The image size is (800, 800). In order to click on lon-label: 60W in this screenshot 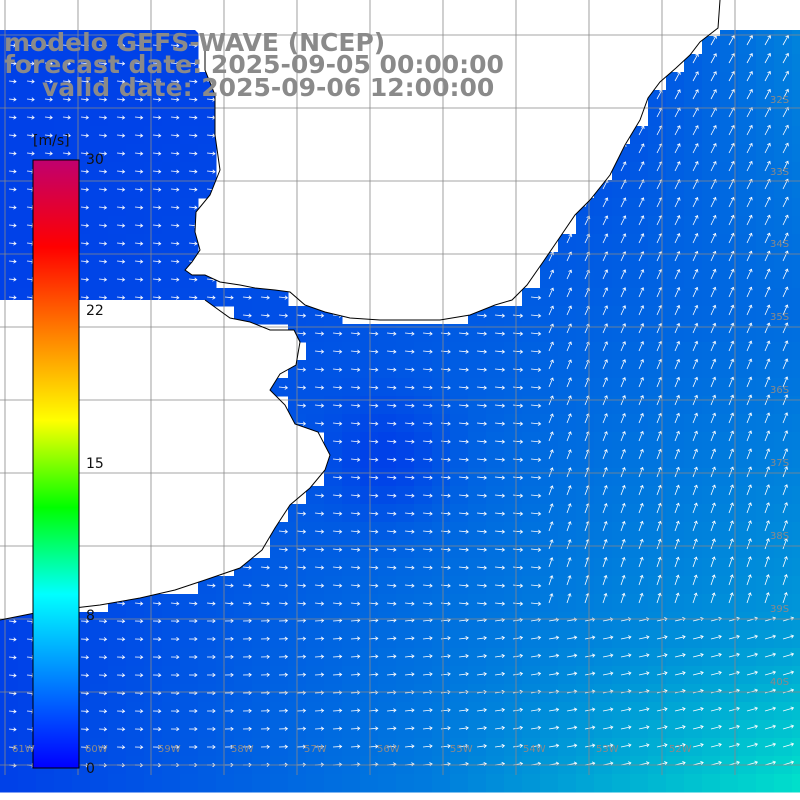, I will do `click(96, 749)`.